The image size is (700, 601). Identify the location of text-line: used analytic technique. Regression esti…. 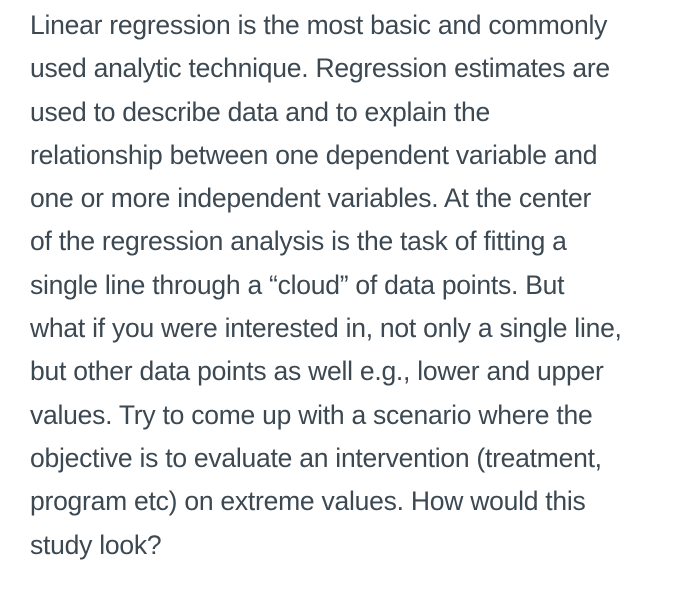
(320, 68).